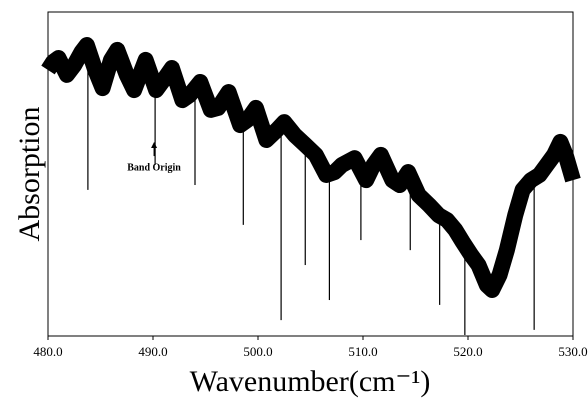  Describe the element at coordinates (257, 351) in the screenshot. I see `x-tick-label: 500.0` at that location.